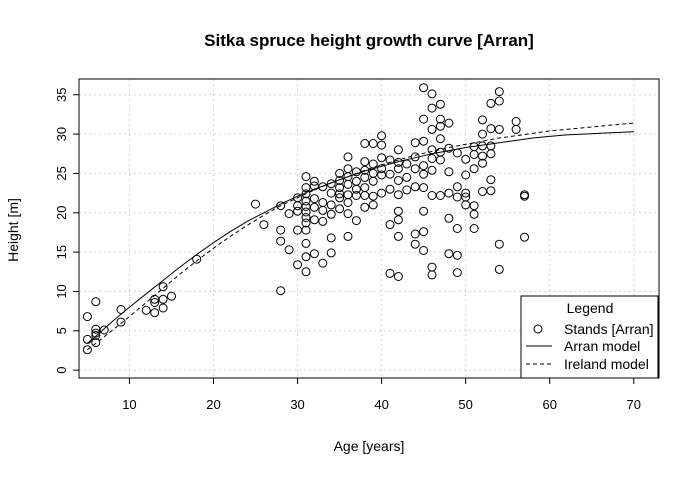 The image size is (700, 477). Describe the element at coordinates (549, 404) in the screenshot. I see `x-tick-label: 60` at that location.